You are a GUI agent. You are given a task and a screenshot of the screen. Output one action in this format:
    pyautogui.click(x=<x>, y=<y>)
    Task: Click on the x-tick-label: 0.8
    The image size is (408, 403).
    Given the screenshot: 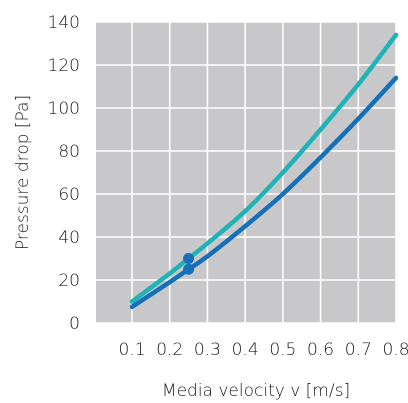 What is the action you would take?
    pyautogui.click(x=395, y=350)
    